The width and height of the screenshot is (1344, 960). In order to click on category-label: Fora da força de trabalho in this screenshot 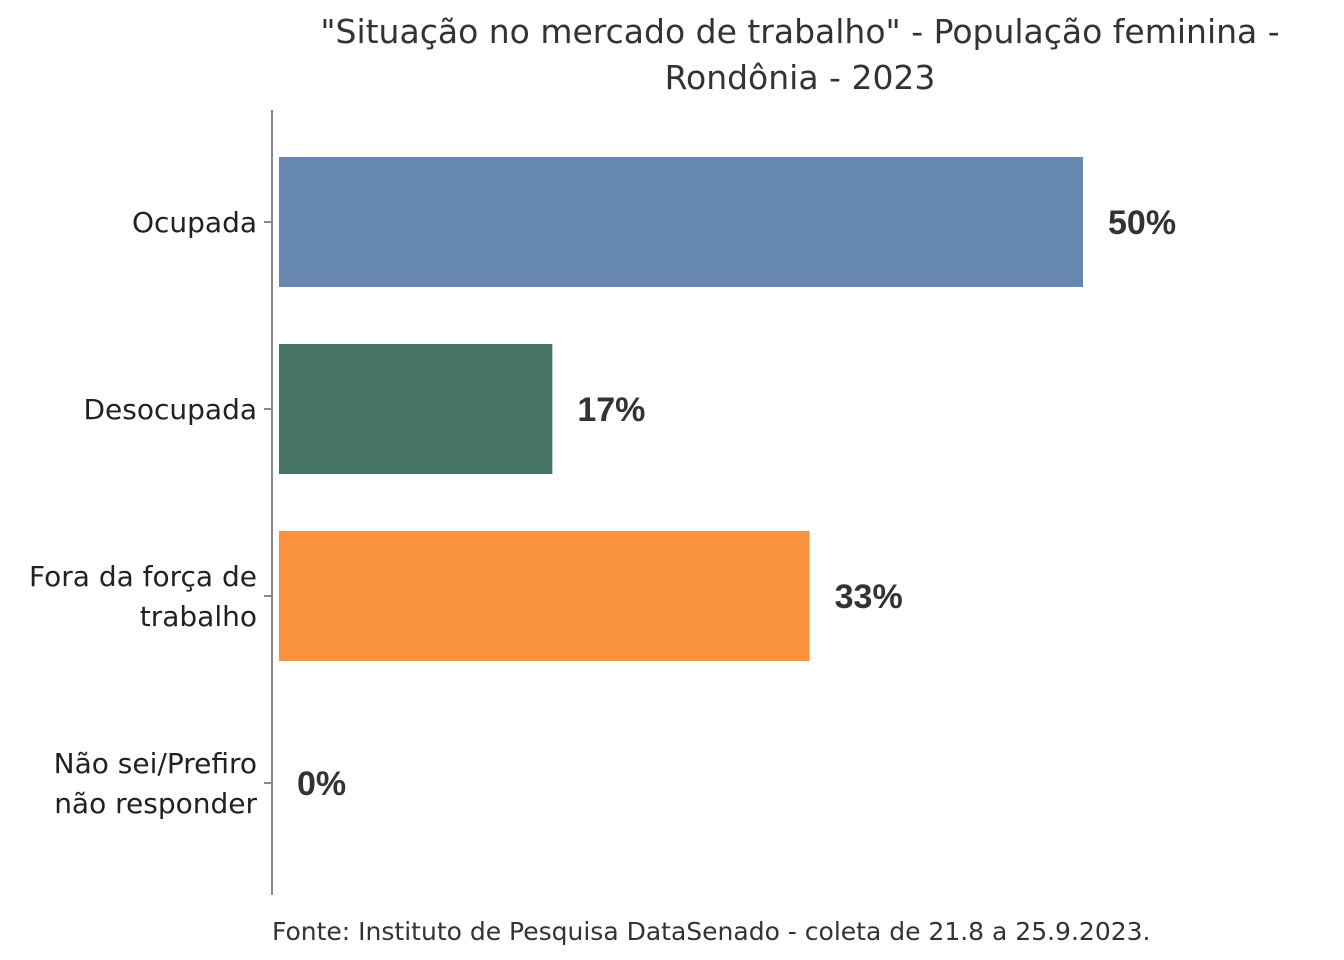, I will do `click(143, 596)`.